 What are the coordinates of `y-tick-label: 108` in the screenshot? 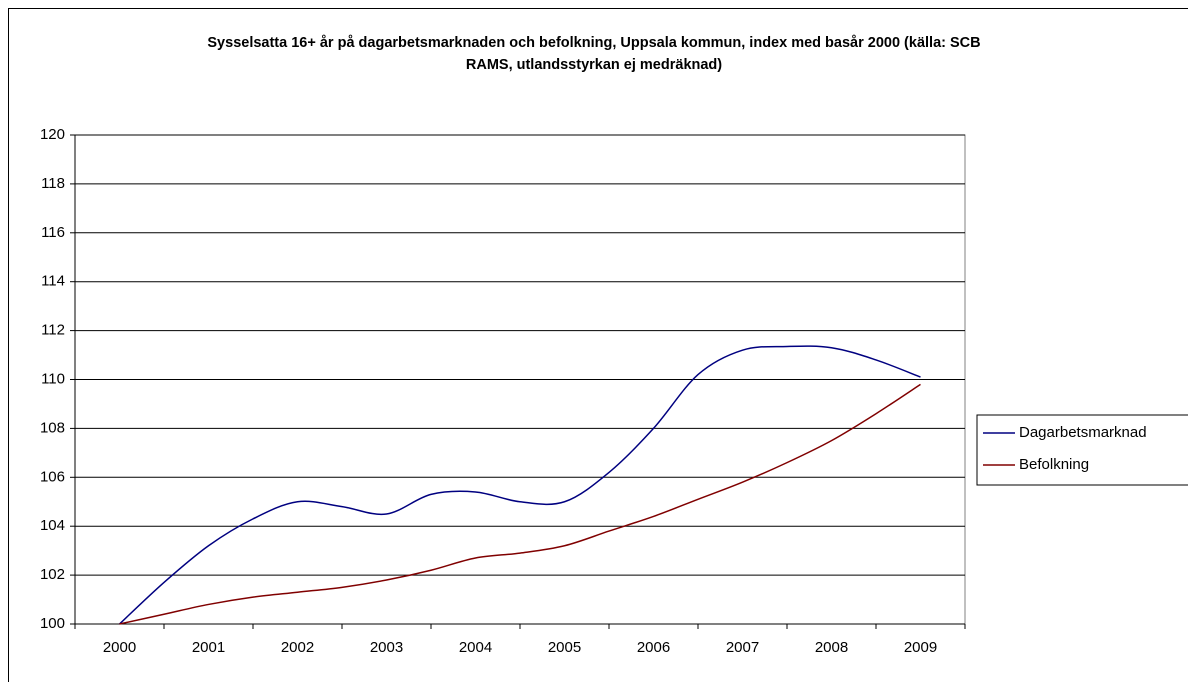 It's located at (52, 427).